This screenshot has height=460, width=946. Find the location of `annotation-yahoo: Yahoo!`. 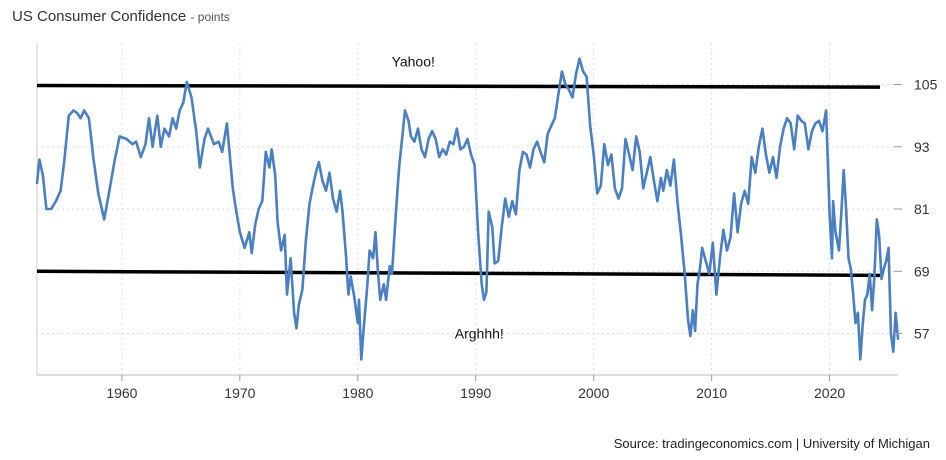

annotation-yahoo: Yahoo! is located at coordinates (413, 61).